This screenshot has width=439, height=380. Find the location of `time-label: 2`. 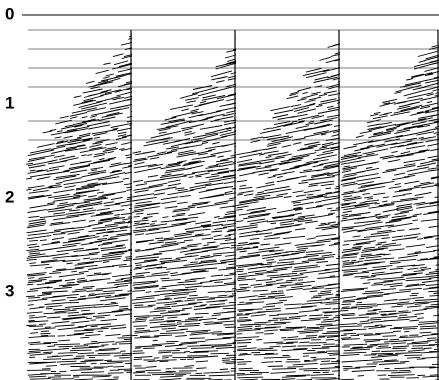

time-label: 2 is located at coordinates (9, 196).